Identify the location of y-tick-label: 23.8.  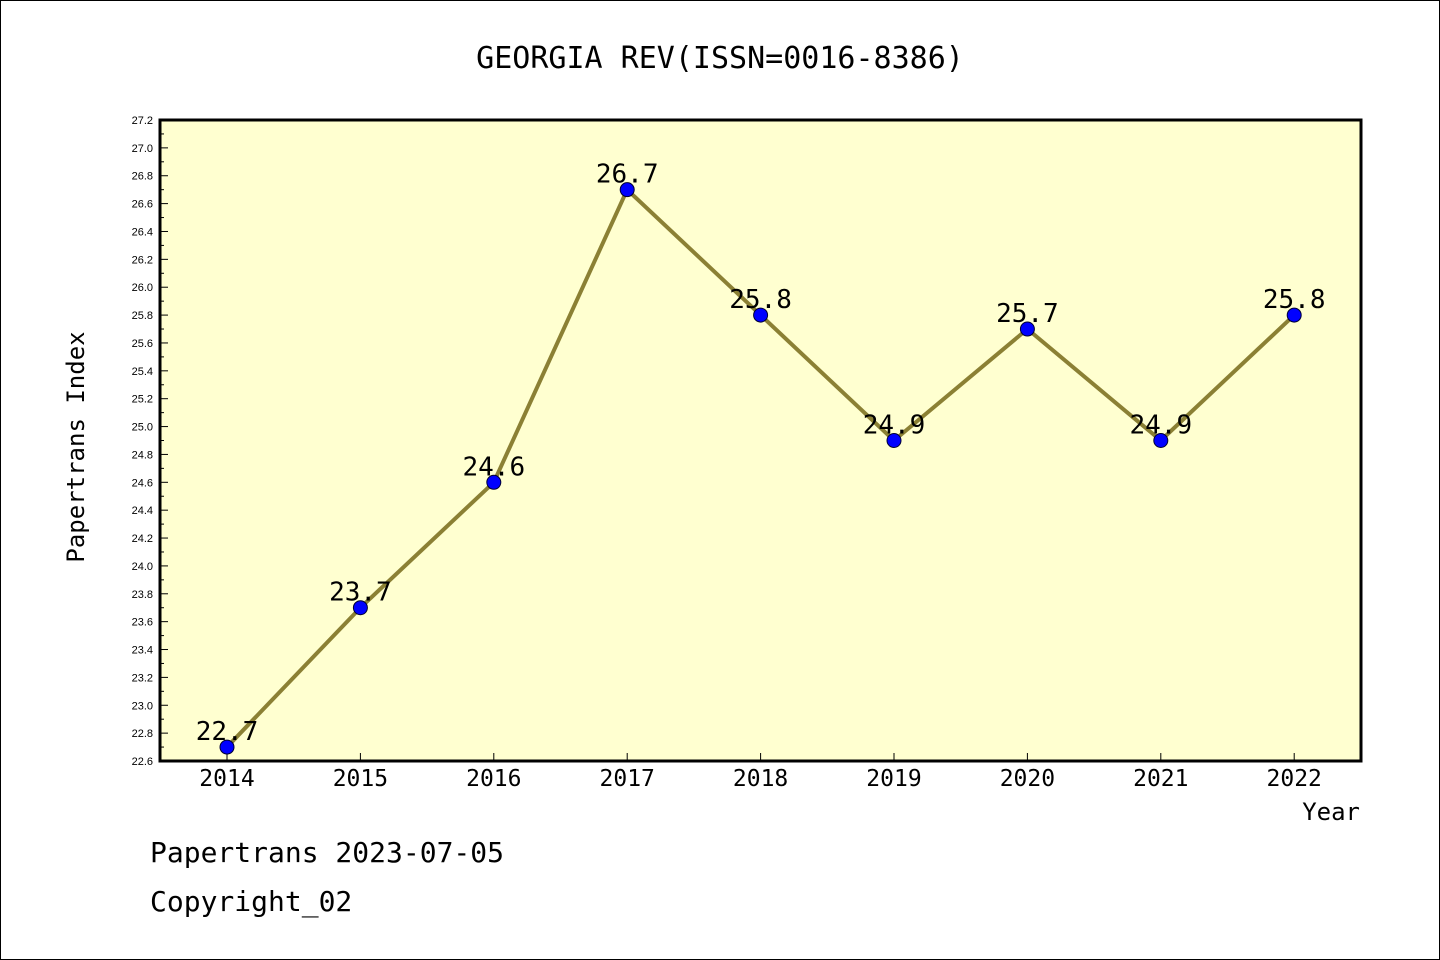
(142, 595).